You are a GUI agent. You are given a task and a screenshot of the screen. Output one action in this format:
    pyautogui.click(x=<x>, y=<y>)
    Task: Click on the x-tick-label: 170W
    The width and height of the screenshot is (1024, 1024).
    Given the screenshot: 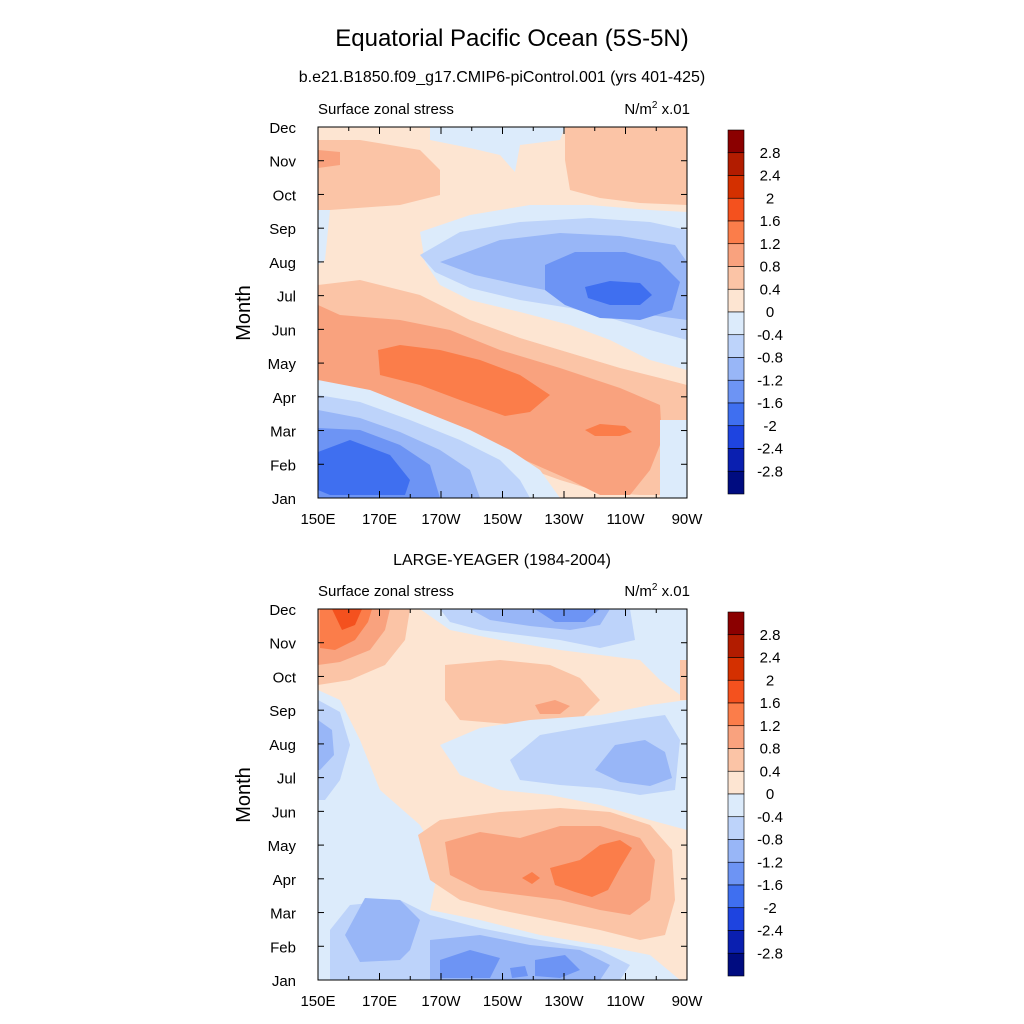 What is the action you would take?
    pyautogui.click(x=441, y=519)
    